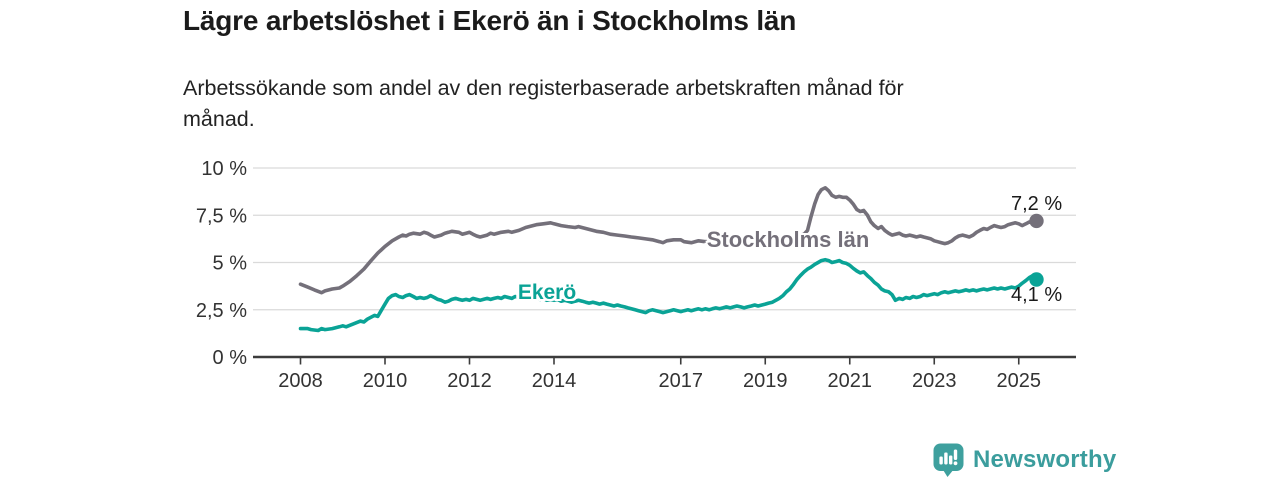 Image resolution: width=1280 pixels, height=480 pixels. Describe the element at coordinates (1019, 381) in the screenshot. I see `x-axis-tick-label: 2025` at that location.